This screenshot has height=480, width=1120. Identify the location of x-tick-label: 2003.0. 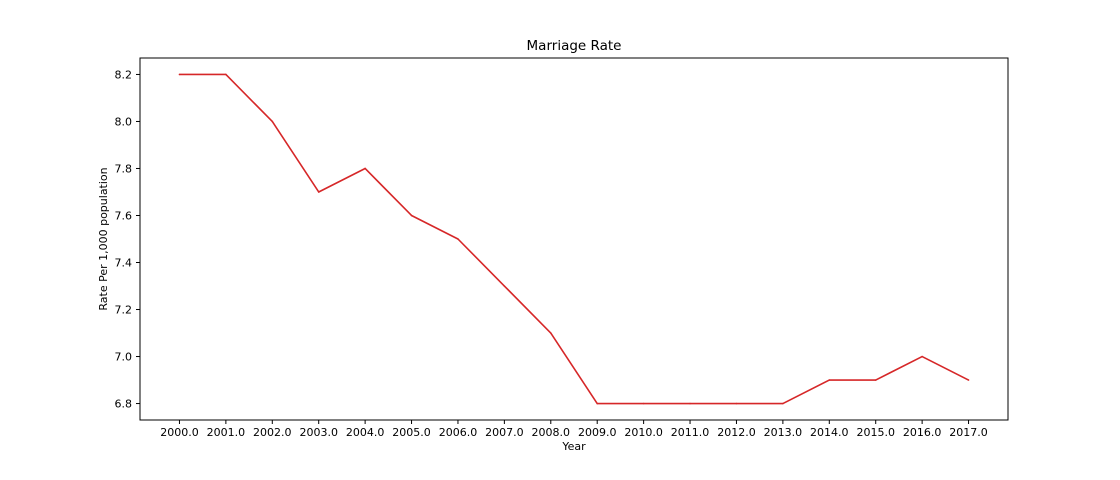
(318, 432).